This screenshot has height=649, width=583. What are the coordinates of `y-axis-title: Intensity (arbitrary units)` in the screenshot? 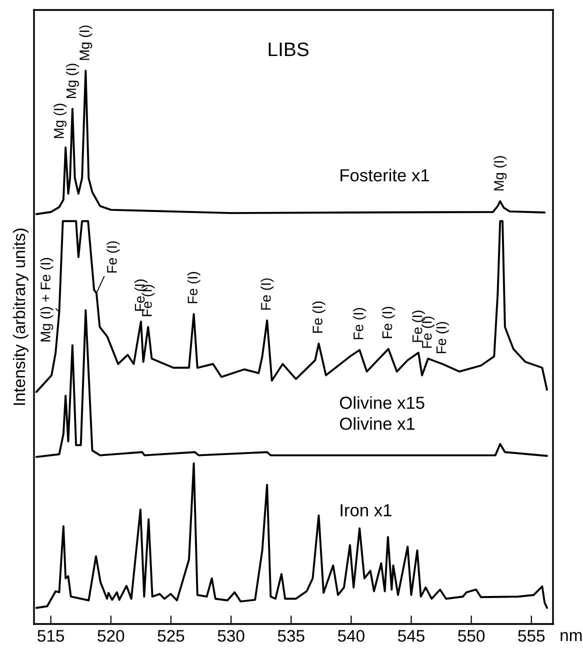 It's located at (20, 316).